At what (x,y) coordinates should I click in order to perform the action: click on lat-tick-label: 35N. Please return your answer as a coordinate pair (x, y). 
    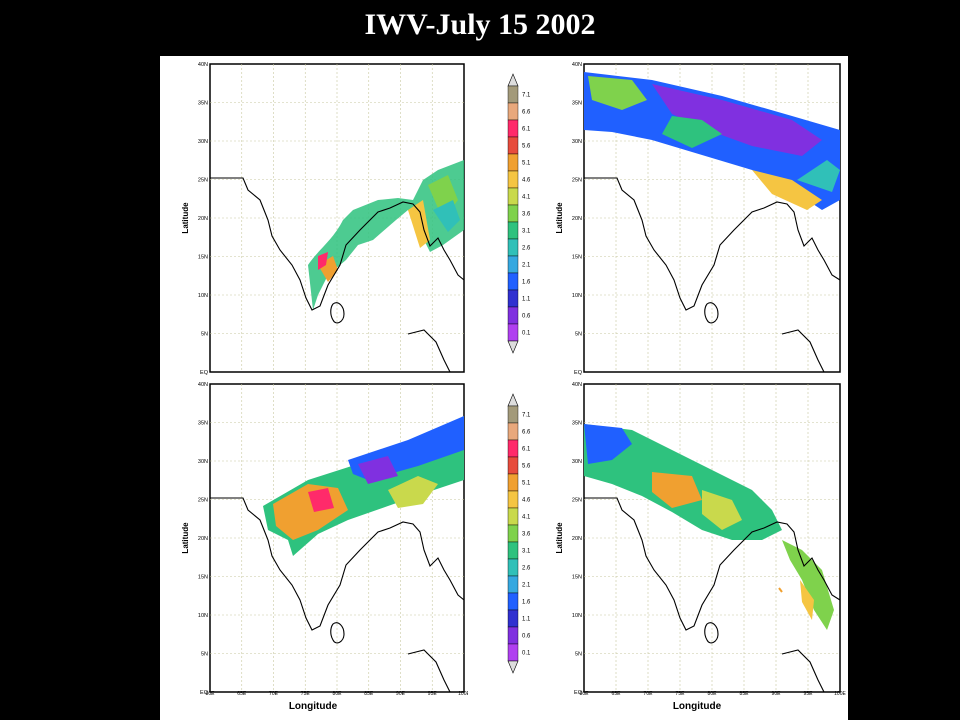
    Looking at the image, I should click on (577, 424).